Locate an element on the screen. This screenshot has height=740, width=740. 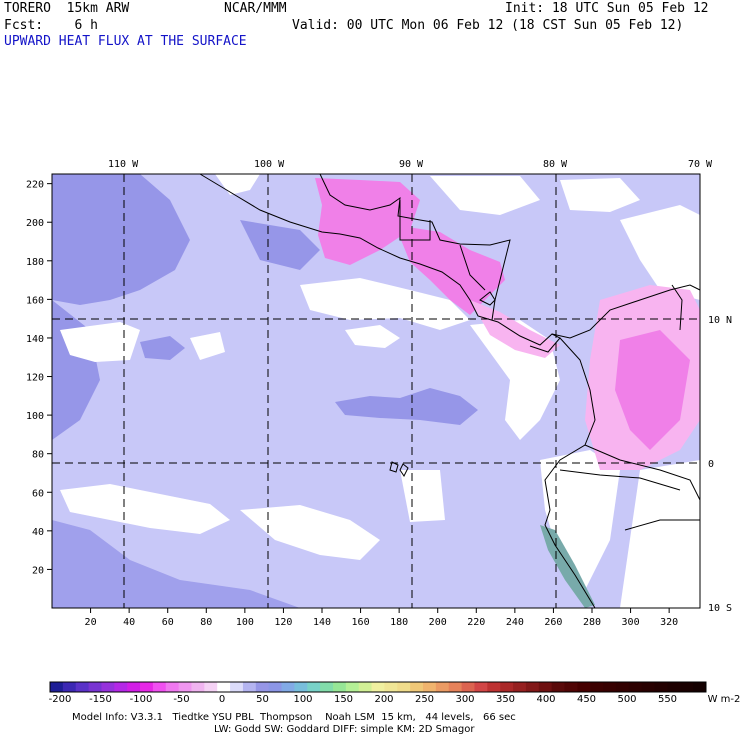
bottom-tick-label: 160 is located at coordinates (361, 622).